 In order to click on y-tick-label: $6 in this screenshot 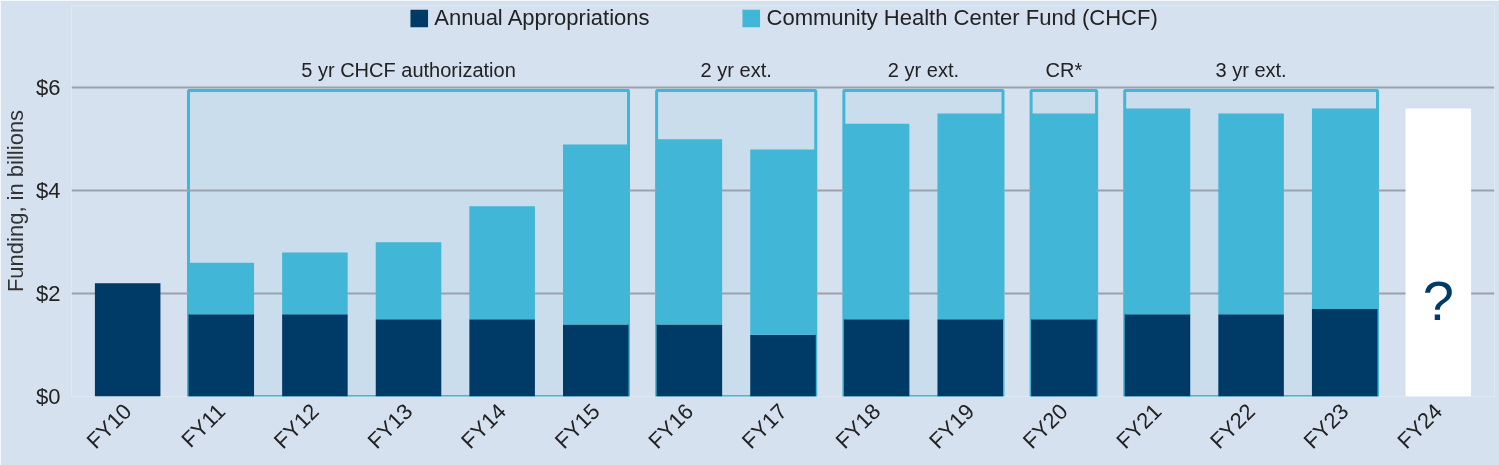, I will do `click(48, 88)`.